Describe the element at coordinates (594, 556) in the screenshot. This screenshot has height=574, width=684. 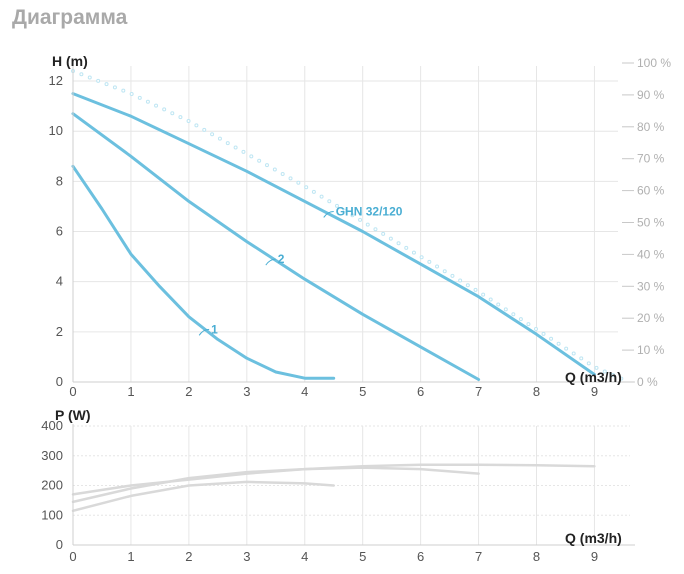
I see `power-x-tick-label: 9` at that location.